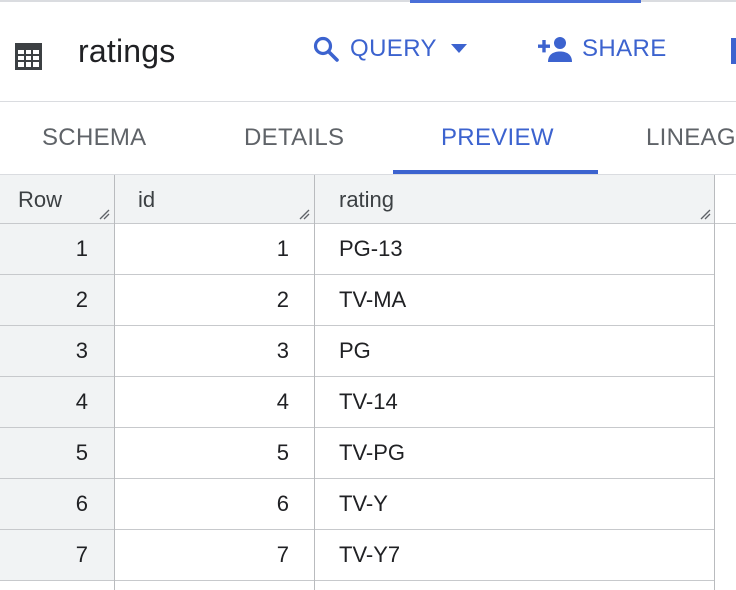 The image size is (736, 590). Describe the element at coordinates (691, 137) in the screenshot. I see `tab-lineage-label: LINEAG` at that location.